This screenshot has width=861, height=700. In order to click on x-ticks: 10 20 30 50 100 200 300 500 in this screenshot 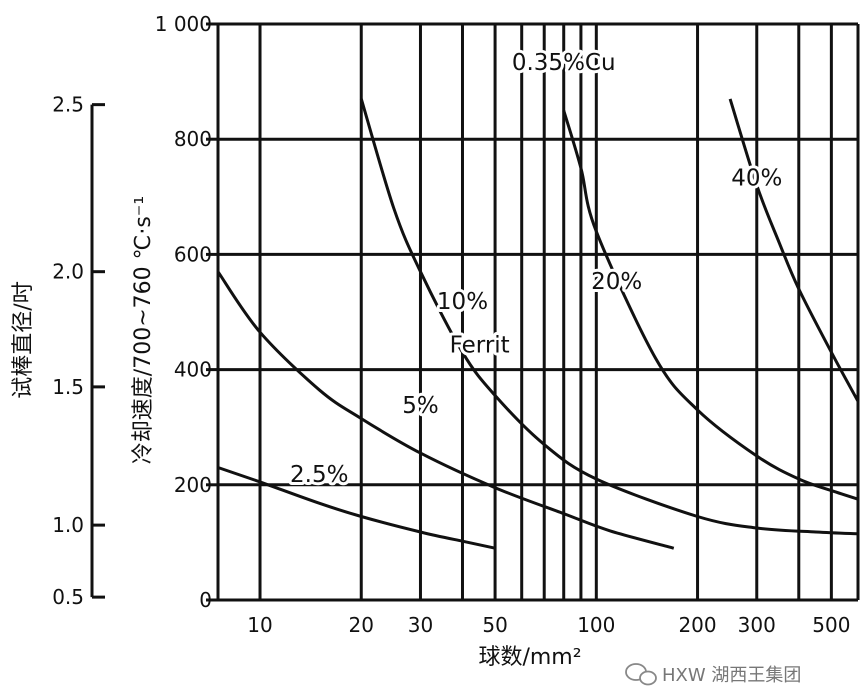, I will do `click(548, 625)`.